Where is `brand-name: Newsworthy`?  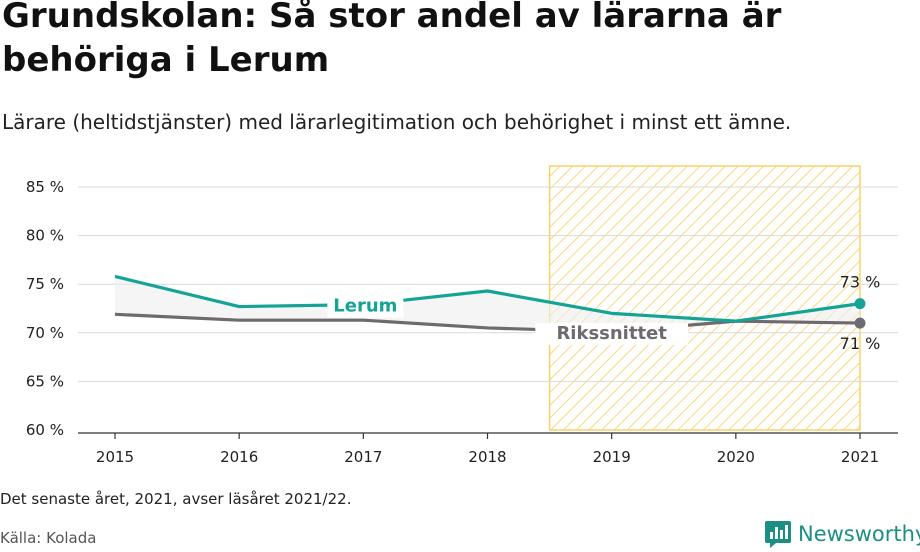
brand-name: Newsworthy is located at coordinates (859, 534).